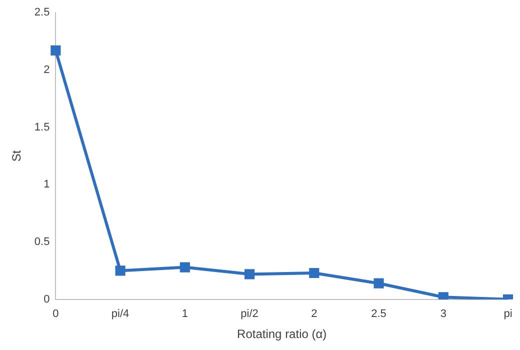  I want to click on y-tick-label: 0, so click(47, 299).